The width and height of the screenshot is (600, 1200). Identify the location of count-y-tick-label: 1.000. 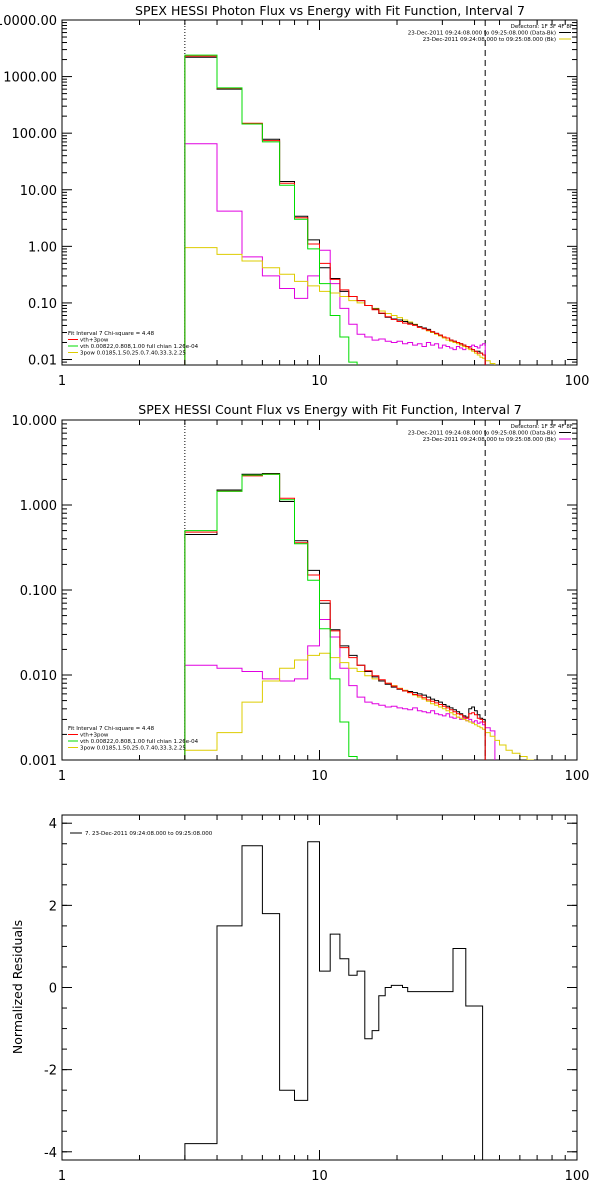
(38, 506).